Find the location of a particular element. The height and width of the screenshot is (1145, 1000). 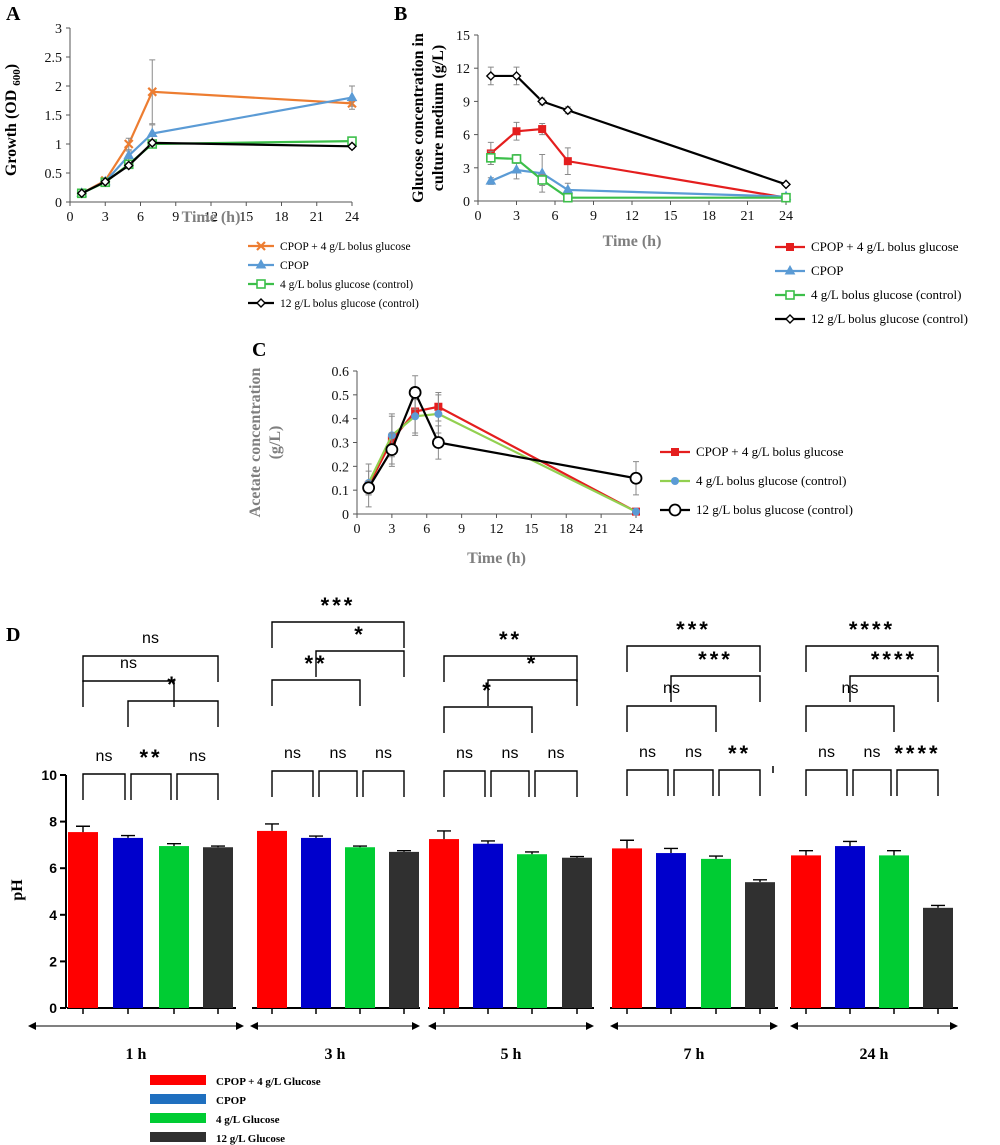

y-axis-label-line1: Acetate concentration is located at coordinates (255, 443).